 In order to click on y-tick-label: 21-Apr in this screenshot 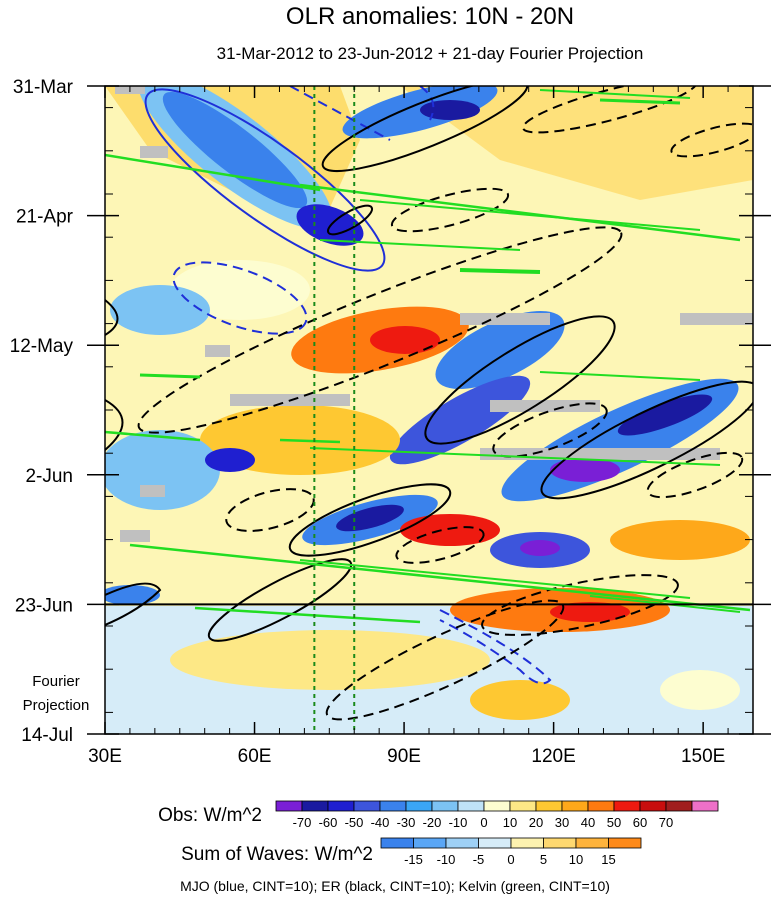, I will do `click(45, 217)`.